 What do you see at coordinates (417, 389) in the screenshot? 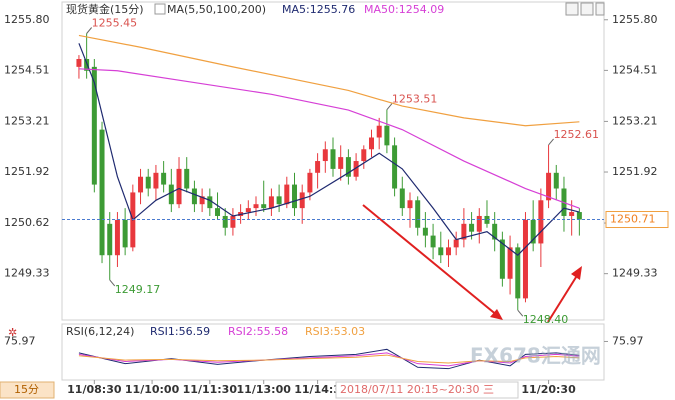
I see `crosshair-label: 2018/07/11 20:15~20:30 三` at bounding box center [417, 389].